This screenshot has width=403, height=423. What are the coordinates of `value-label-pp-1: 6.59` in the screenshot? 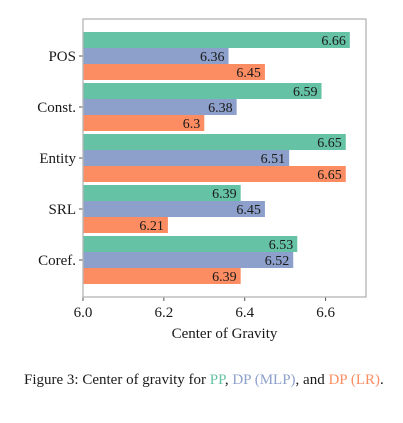 It's located at (305, 92).